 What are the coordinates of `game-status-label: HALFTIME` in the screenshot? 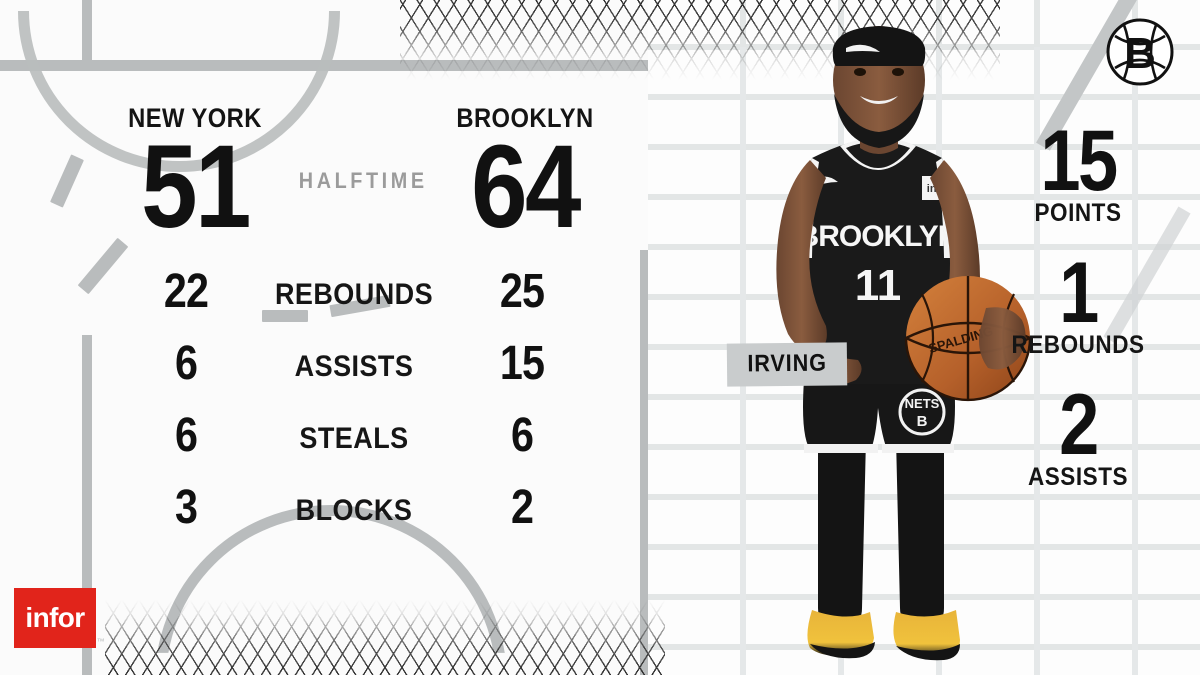 It's located at (363, 180).